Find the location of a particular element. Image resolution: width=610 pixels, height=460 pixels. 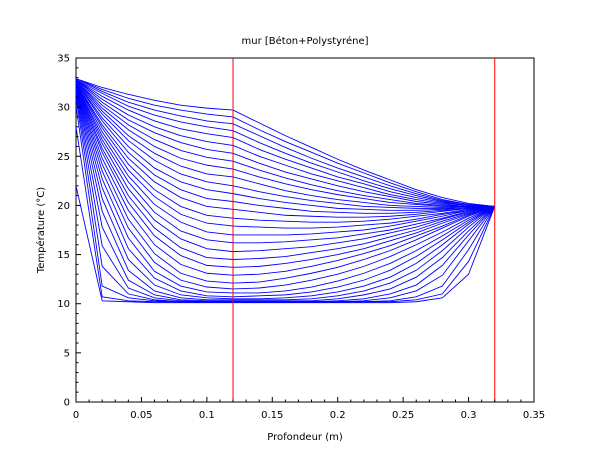

y-tick-label: 30 is located at coordinates (63, 108).